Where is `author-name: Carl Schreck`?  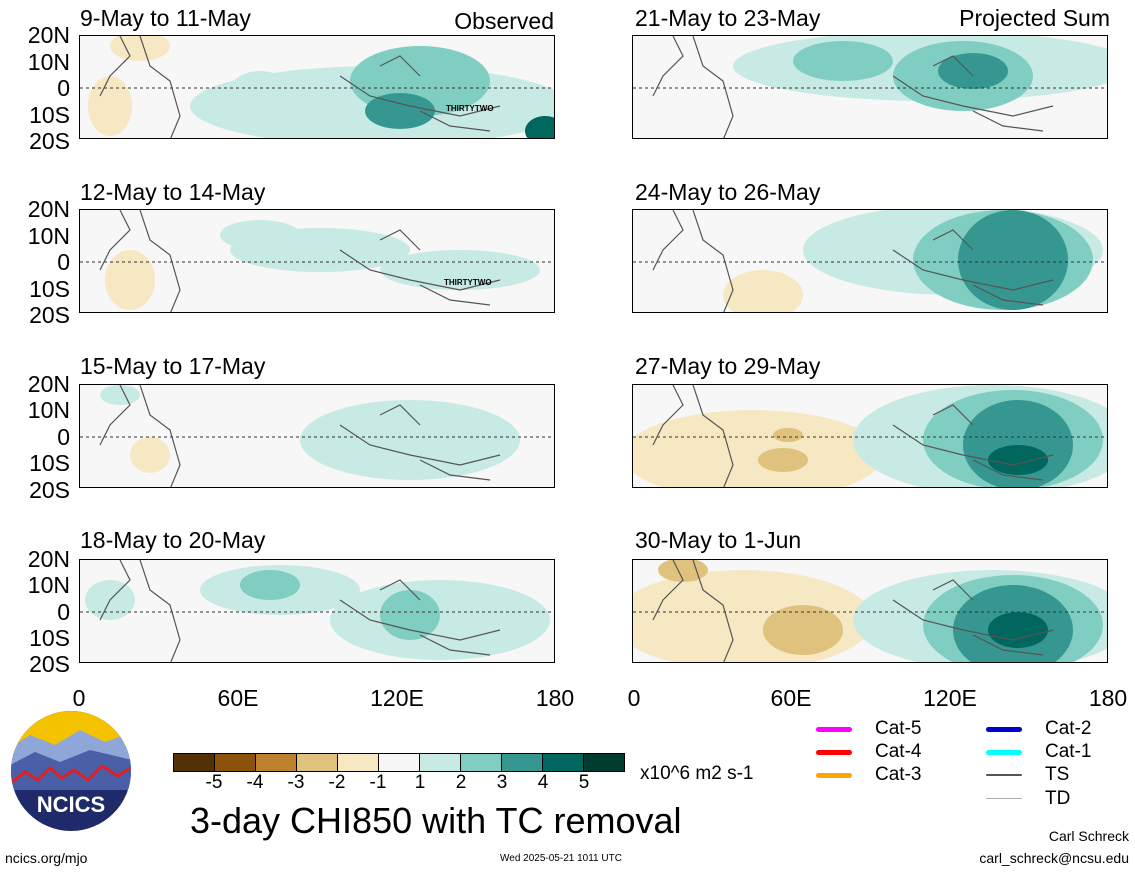 author-name: Carl Schreck is located at coordinates (1088, 836).